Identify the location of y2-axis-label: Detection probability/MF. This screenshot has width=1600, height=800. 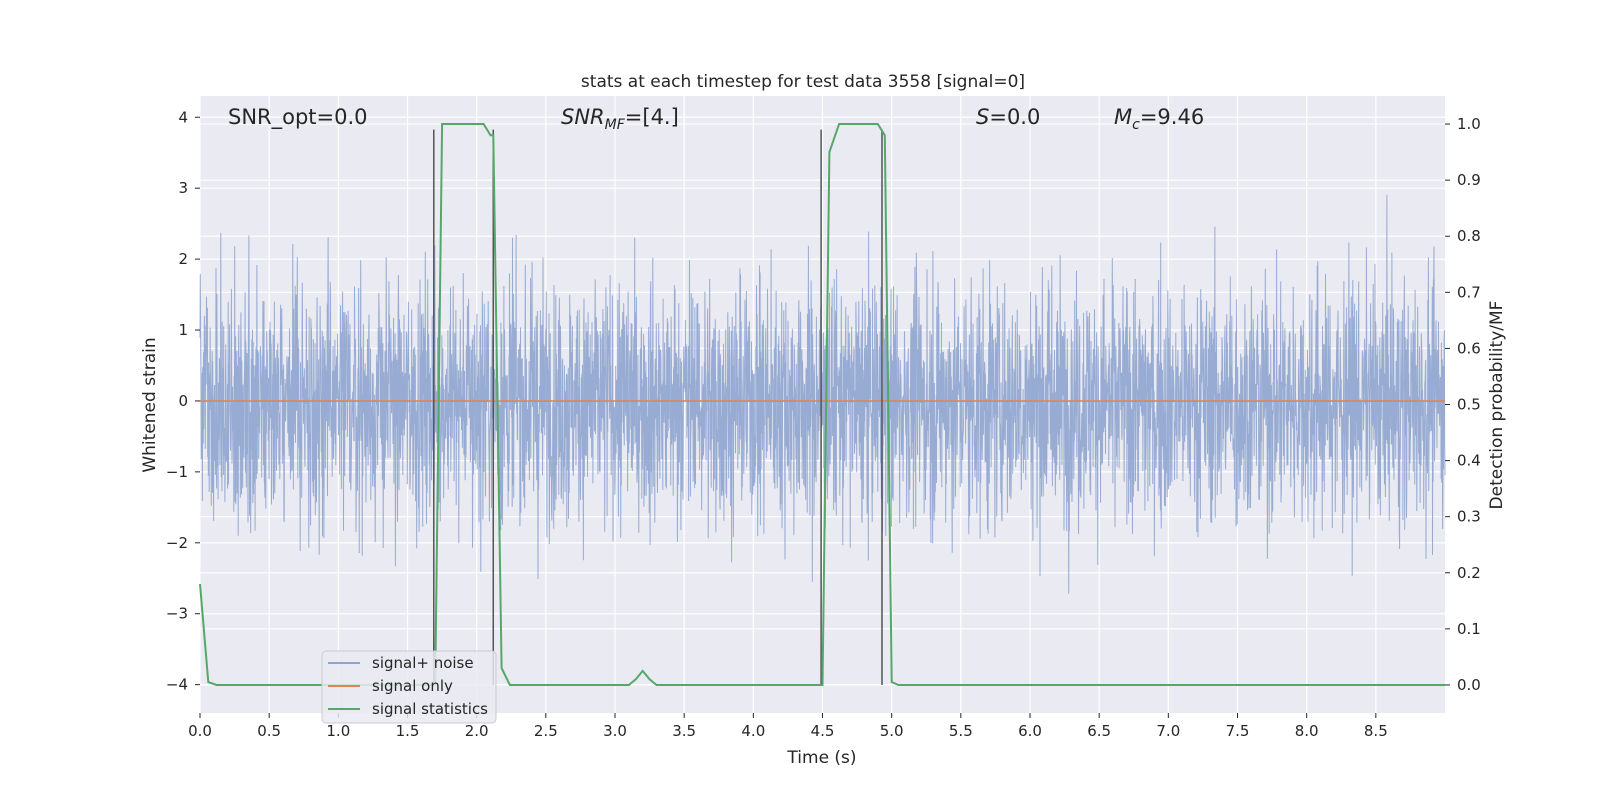
(1497, 405).